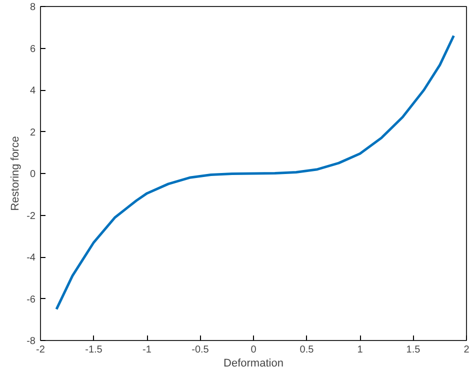 The image size is (474, 376). Describe the element at coordinates (33, 91) in the screenshot. I see `y-tick-label: 4` at that location.